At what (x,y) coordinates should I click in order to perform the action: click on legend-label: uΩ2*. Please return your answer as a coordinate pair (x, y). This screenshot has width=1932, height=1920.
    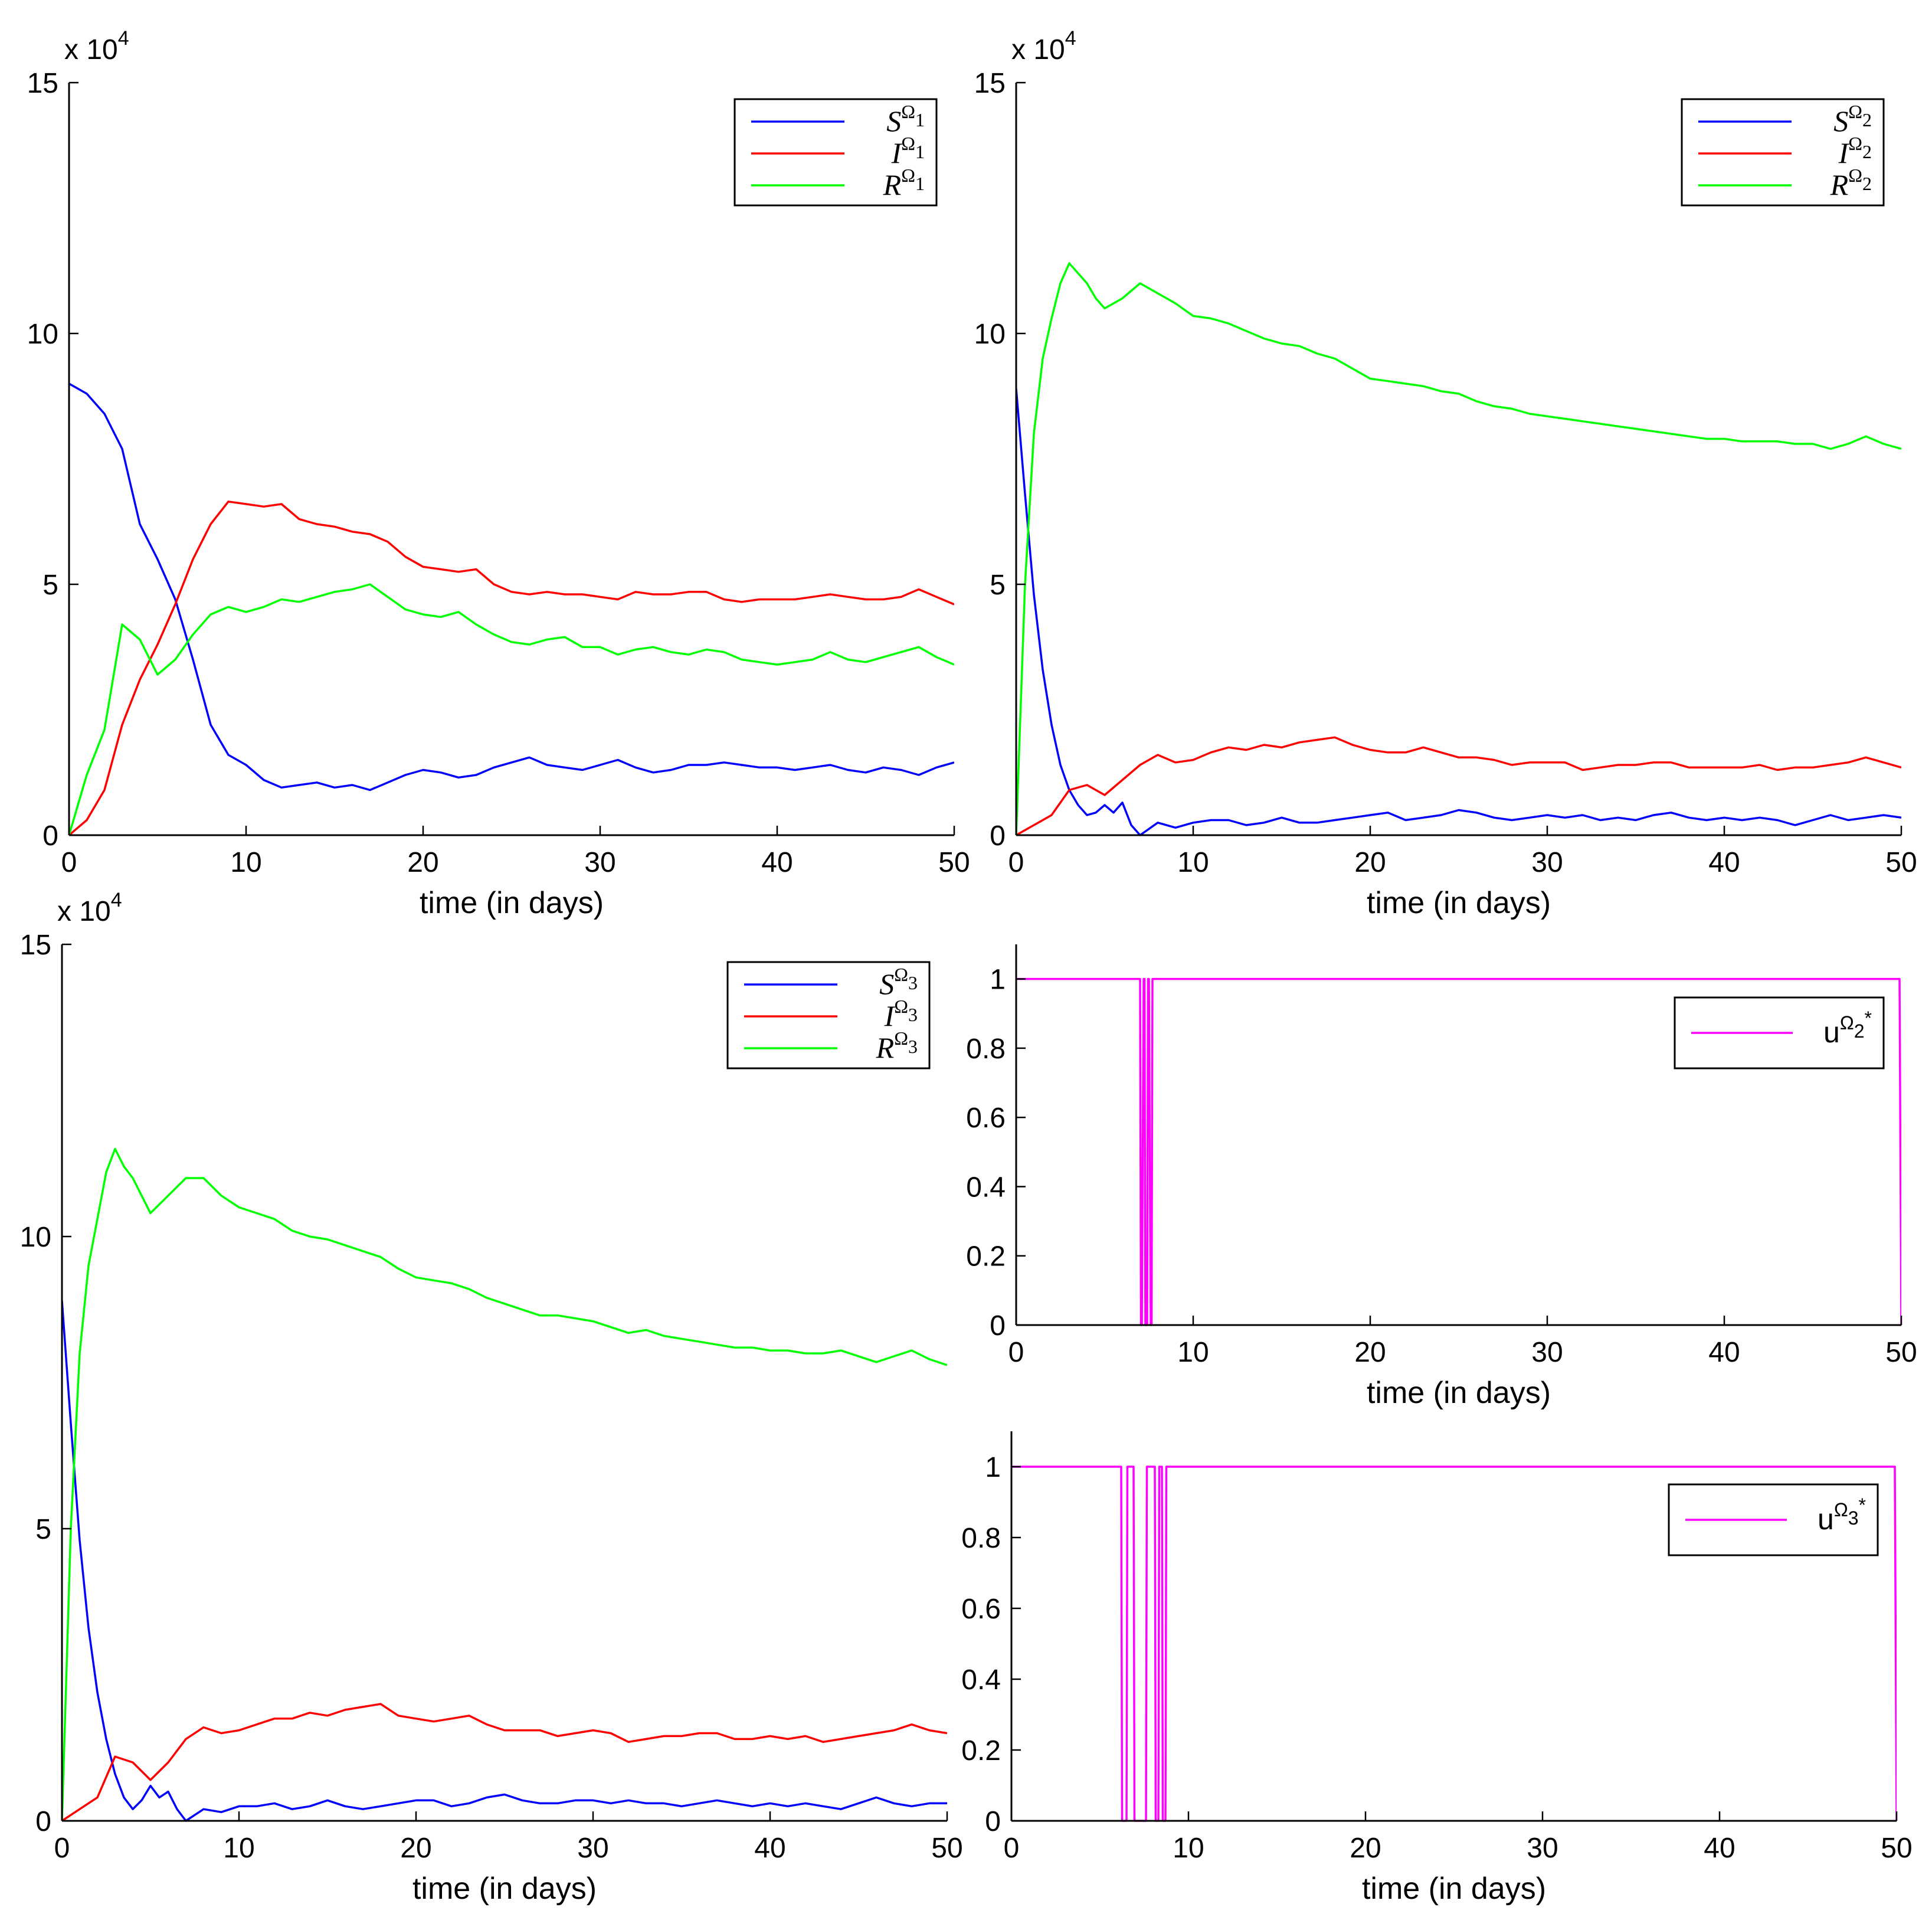
    Looking at the image, I should click on (1848, 1028).